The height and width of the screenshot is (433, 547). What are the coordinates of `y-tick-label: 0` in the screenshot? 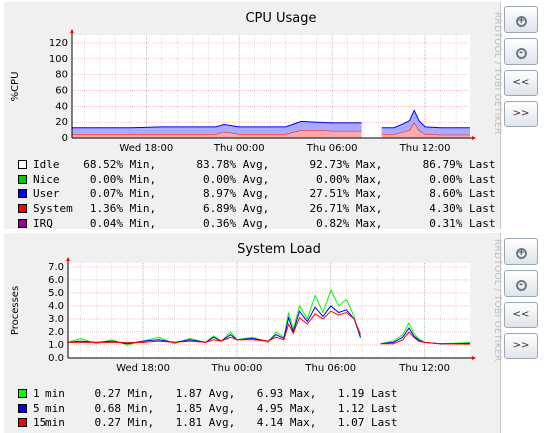 It's located at (65, 138).